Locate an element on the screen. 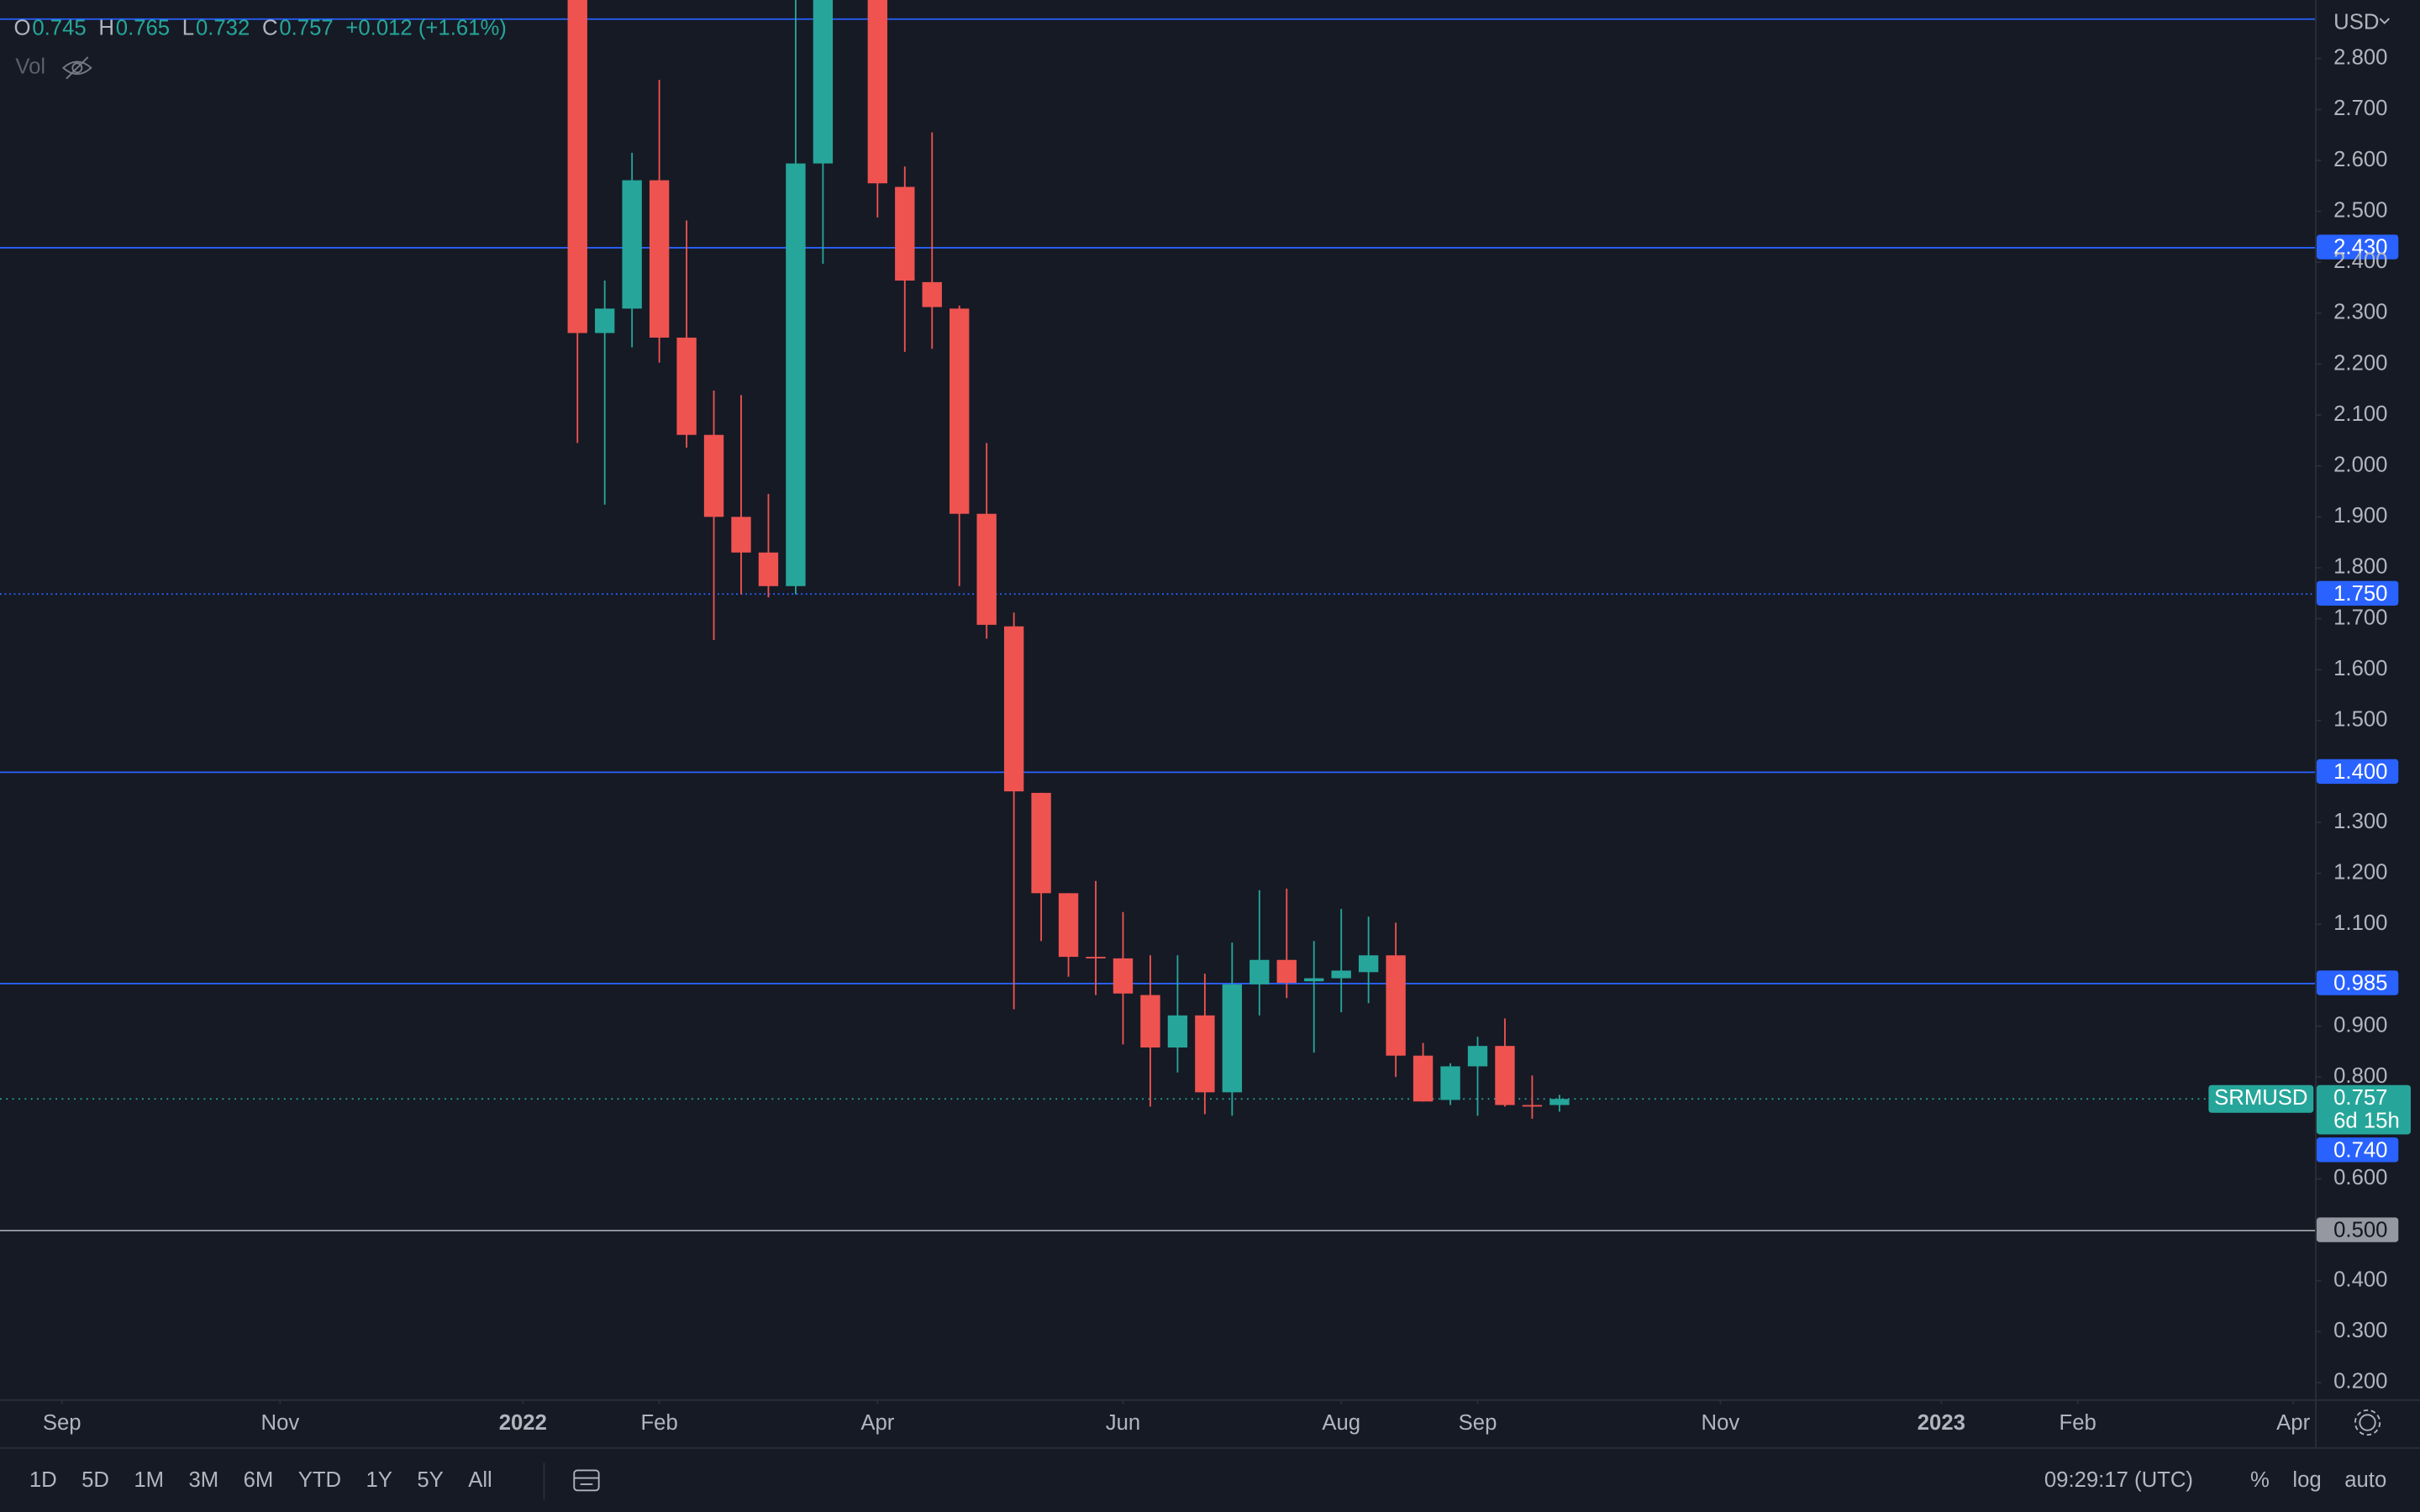  range-button: 5Y is located at coordinates (430, 1480).